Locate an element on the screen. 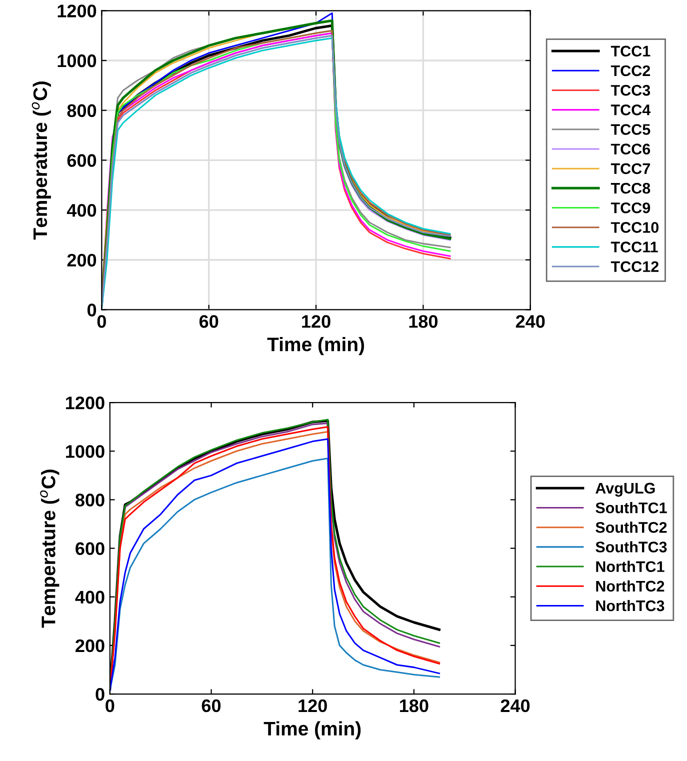  legend-label: TCC4 is located at coordinates (630, 110).